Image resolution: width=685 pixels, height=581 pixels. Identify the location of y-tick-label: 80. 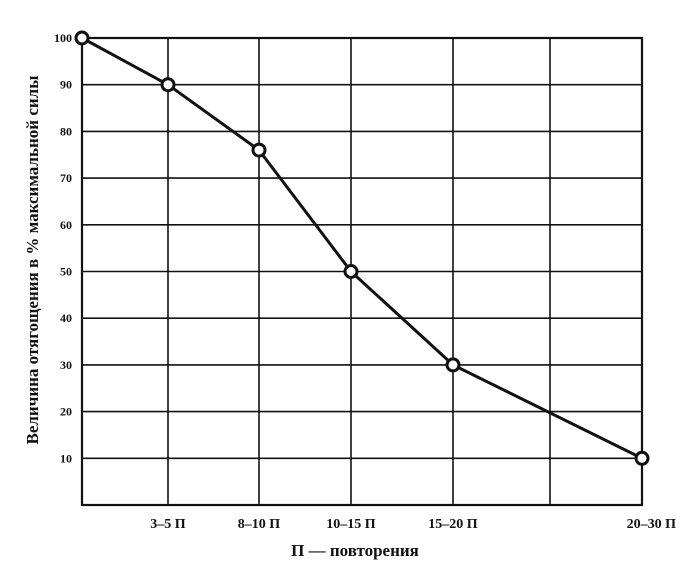
(66, 131).